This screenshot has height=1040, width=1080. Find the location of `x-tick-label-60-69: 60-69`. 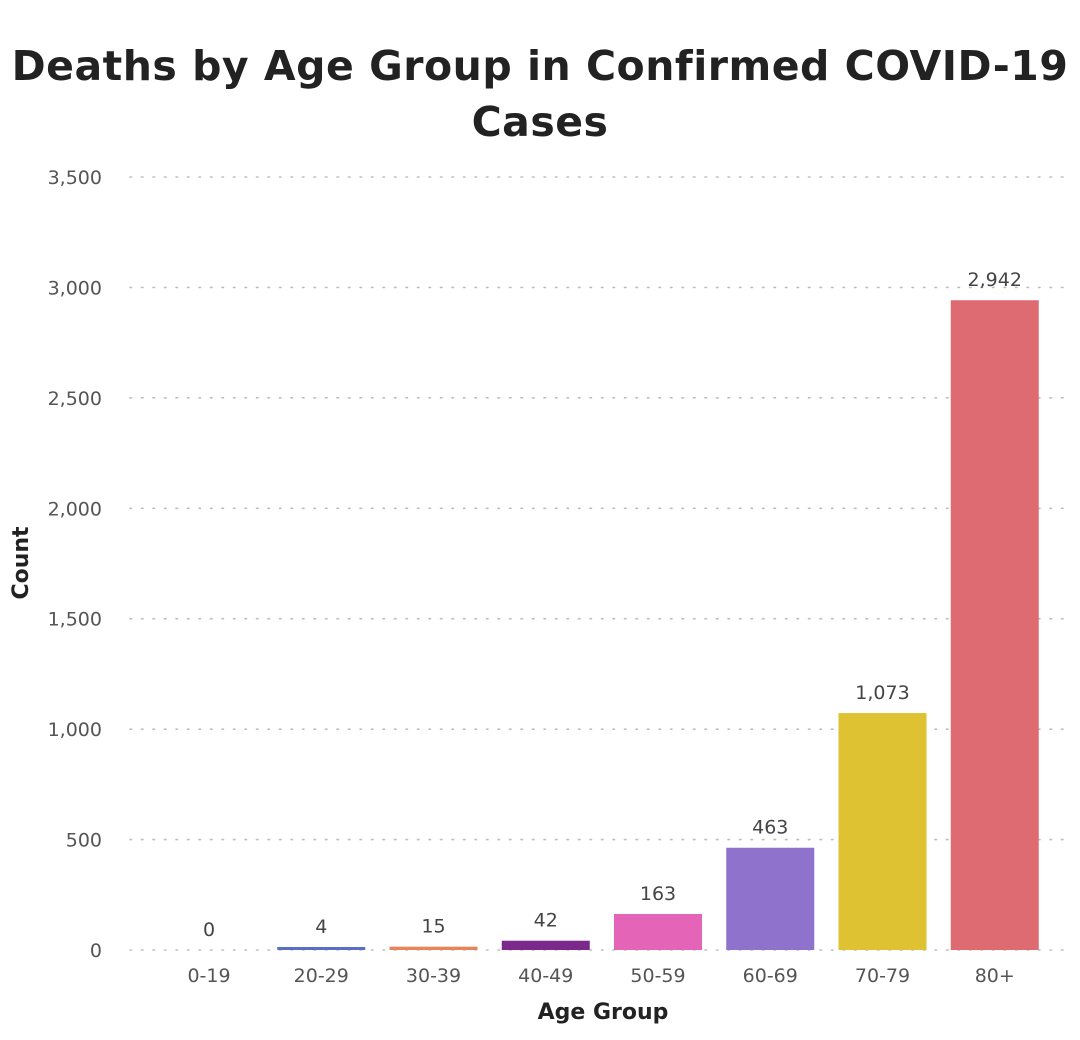

x-tick-label-60-69: 60-69 is located at coordinates (770, 976).